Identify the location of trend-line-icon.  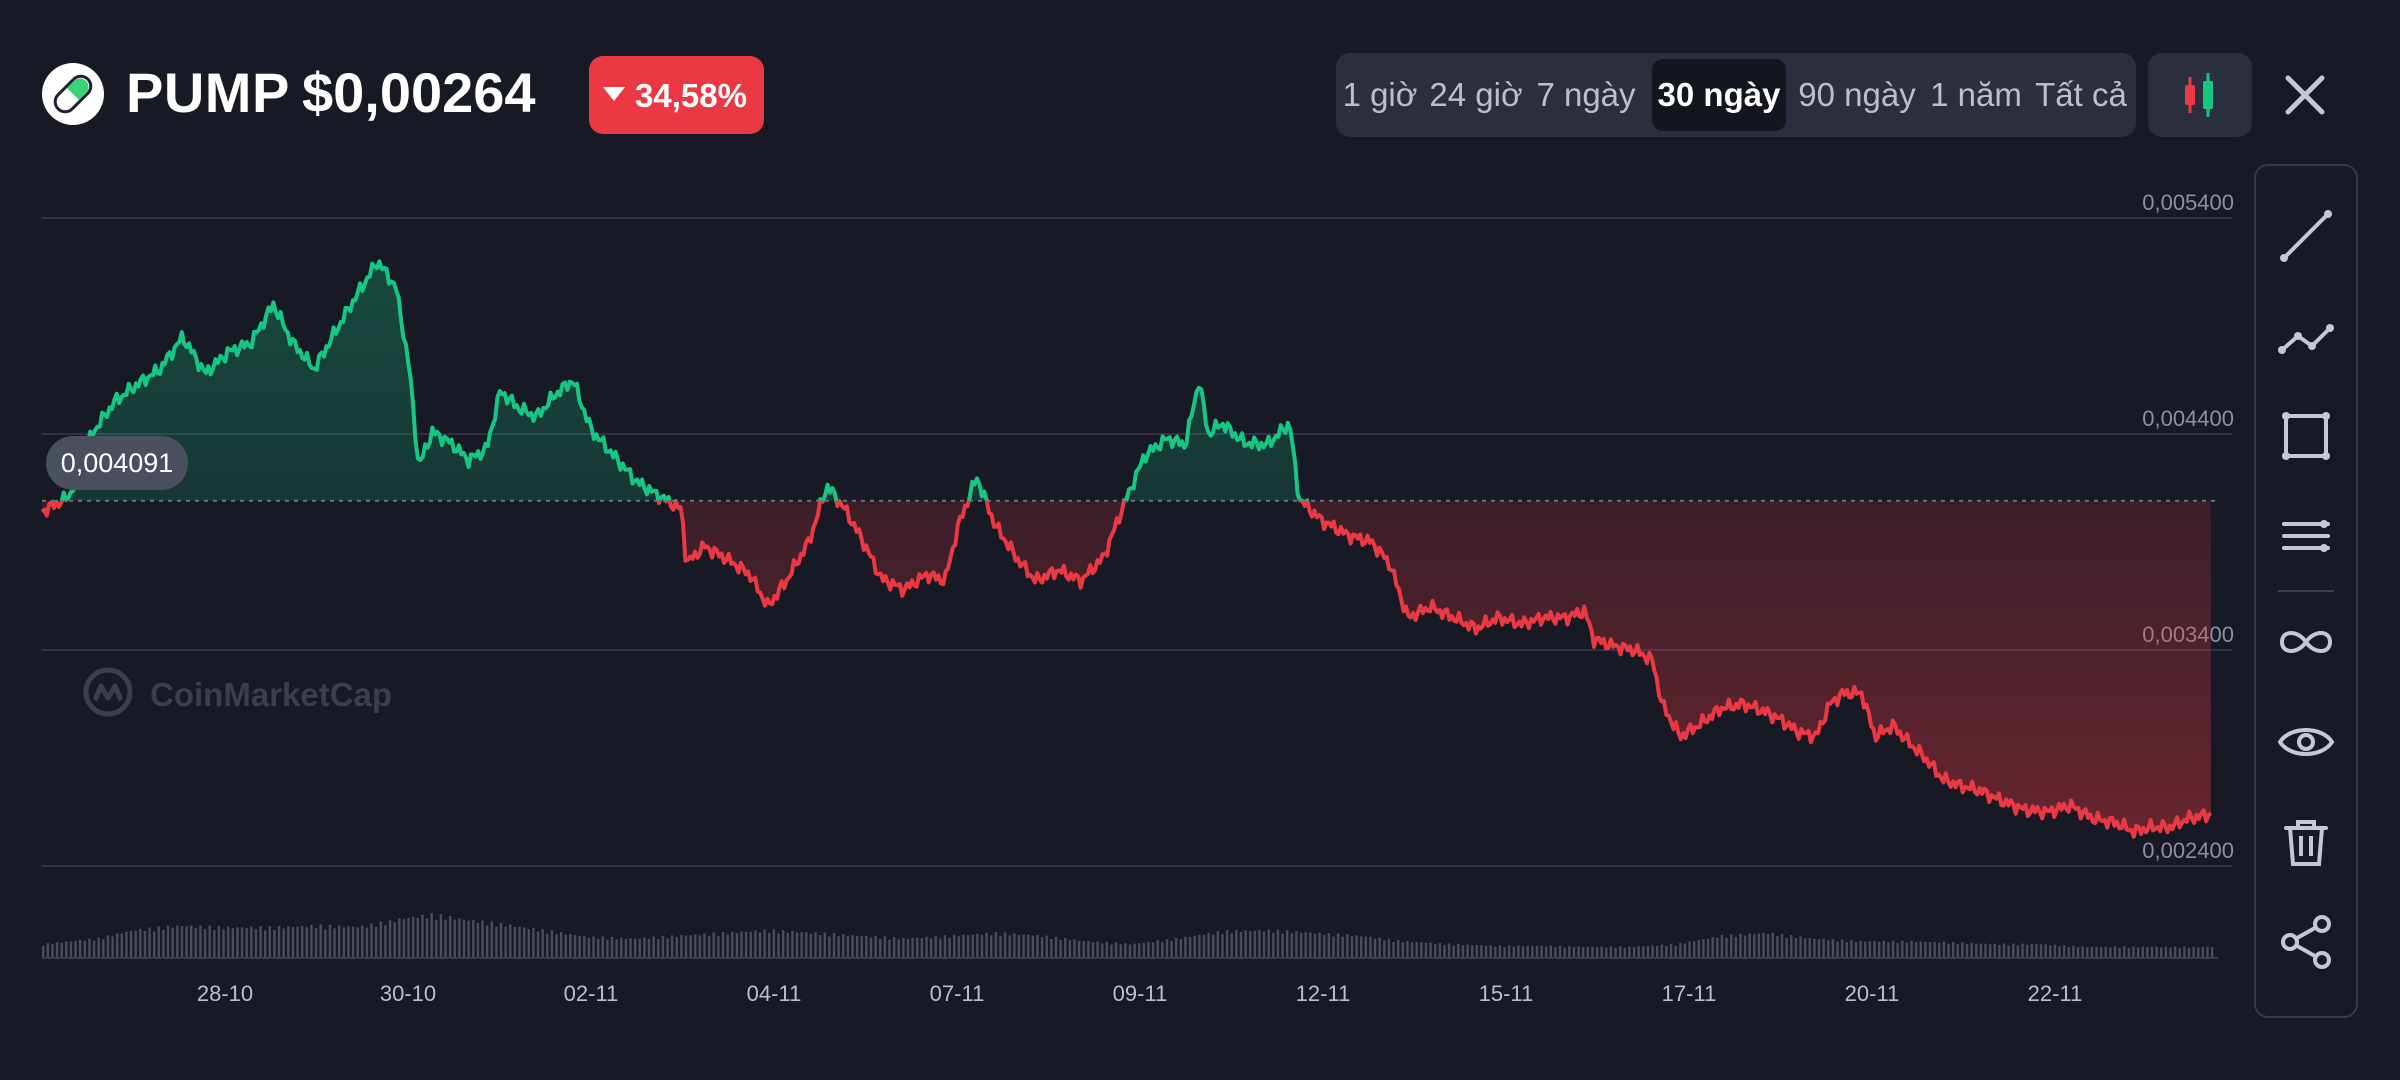
(2306, 236).